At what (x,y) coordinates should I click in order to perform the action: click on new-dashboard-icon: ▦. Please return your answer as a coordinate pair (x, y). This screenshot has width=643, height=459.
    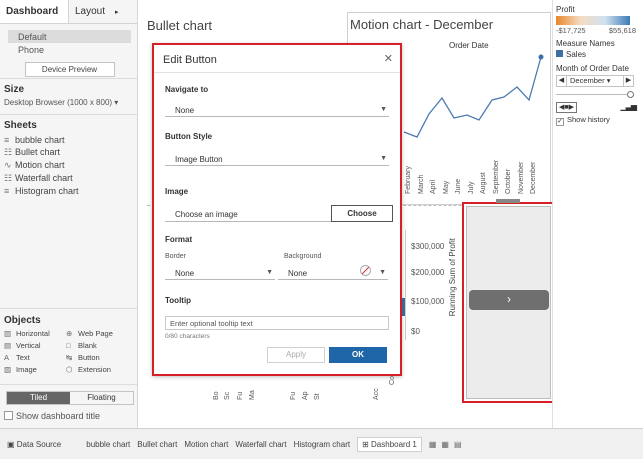
    Looking at the image, I should click on (445, 444).